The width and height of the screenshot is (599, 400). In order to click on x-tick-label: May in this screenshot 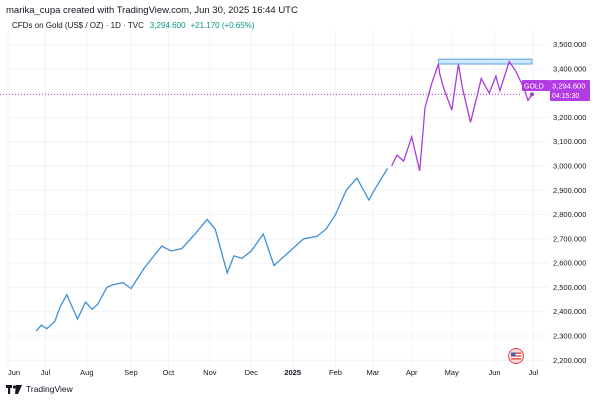, I will do `click(452, 372)`.